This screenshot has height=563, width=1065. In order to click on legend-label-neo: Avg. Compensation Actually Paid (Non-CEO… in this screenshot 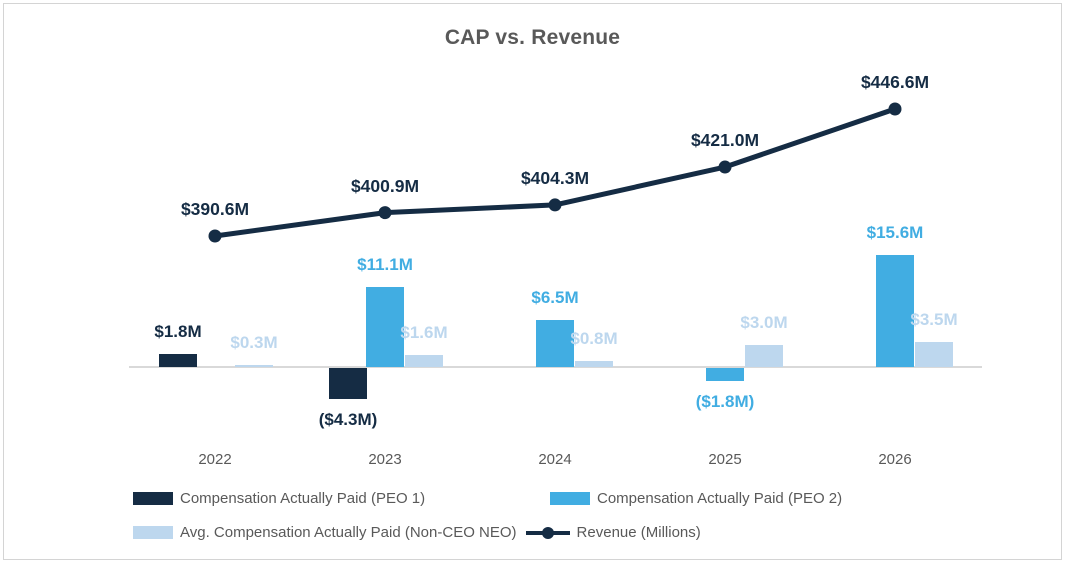, I will do `click(348, 532)`.